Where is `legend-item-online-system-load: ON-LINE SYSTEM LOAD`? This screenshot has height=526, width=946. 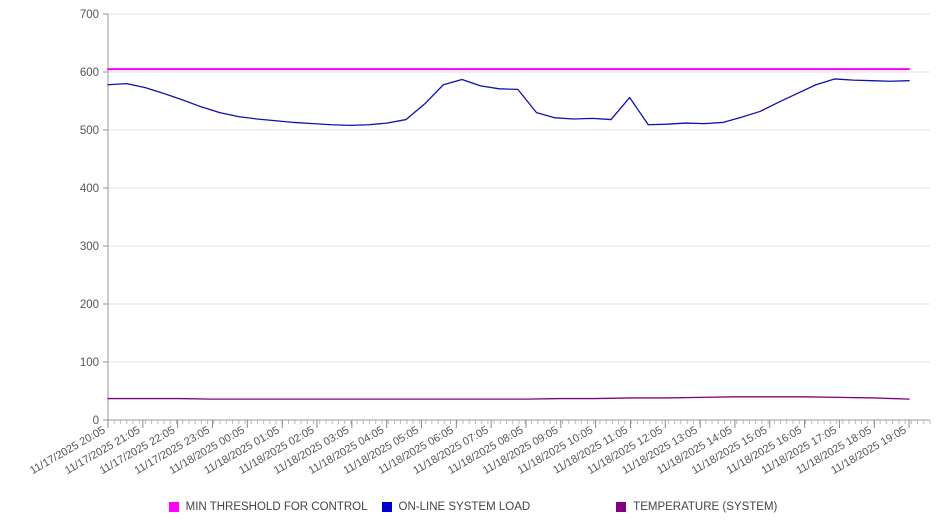
legend-item-online-system-load: ON-LINE SYSTEM LOAD is located at coordinates (456, 507).